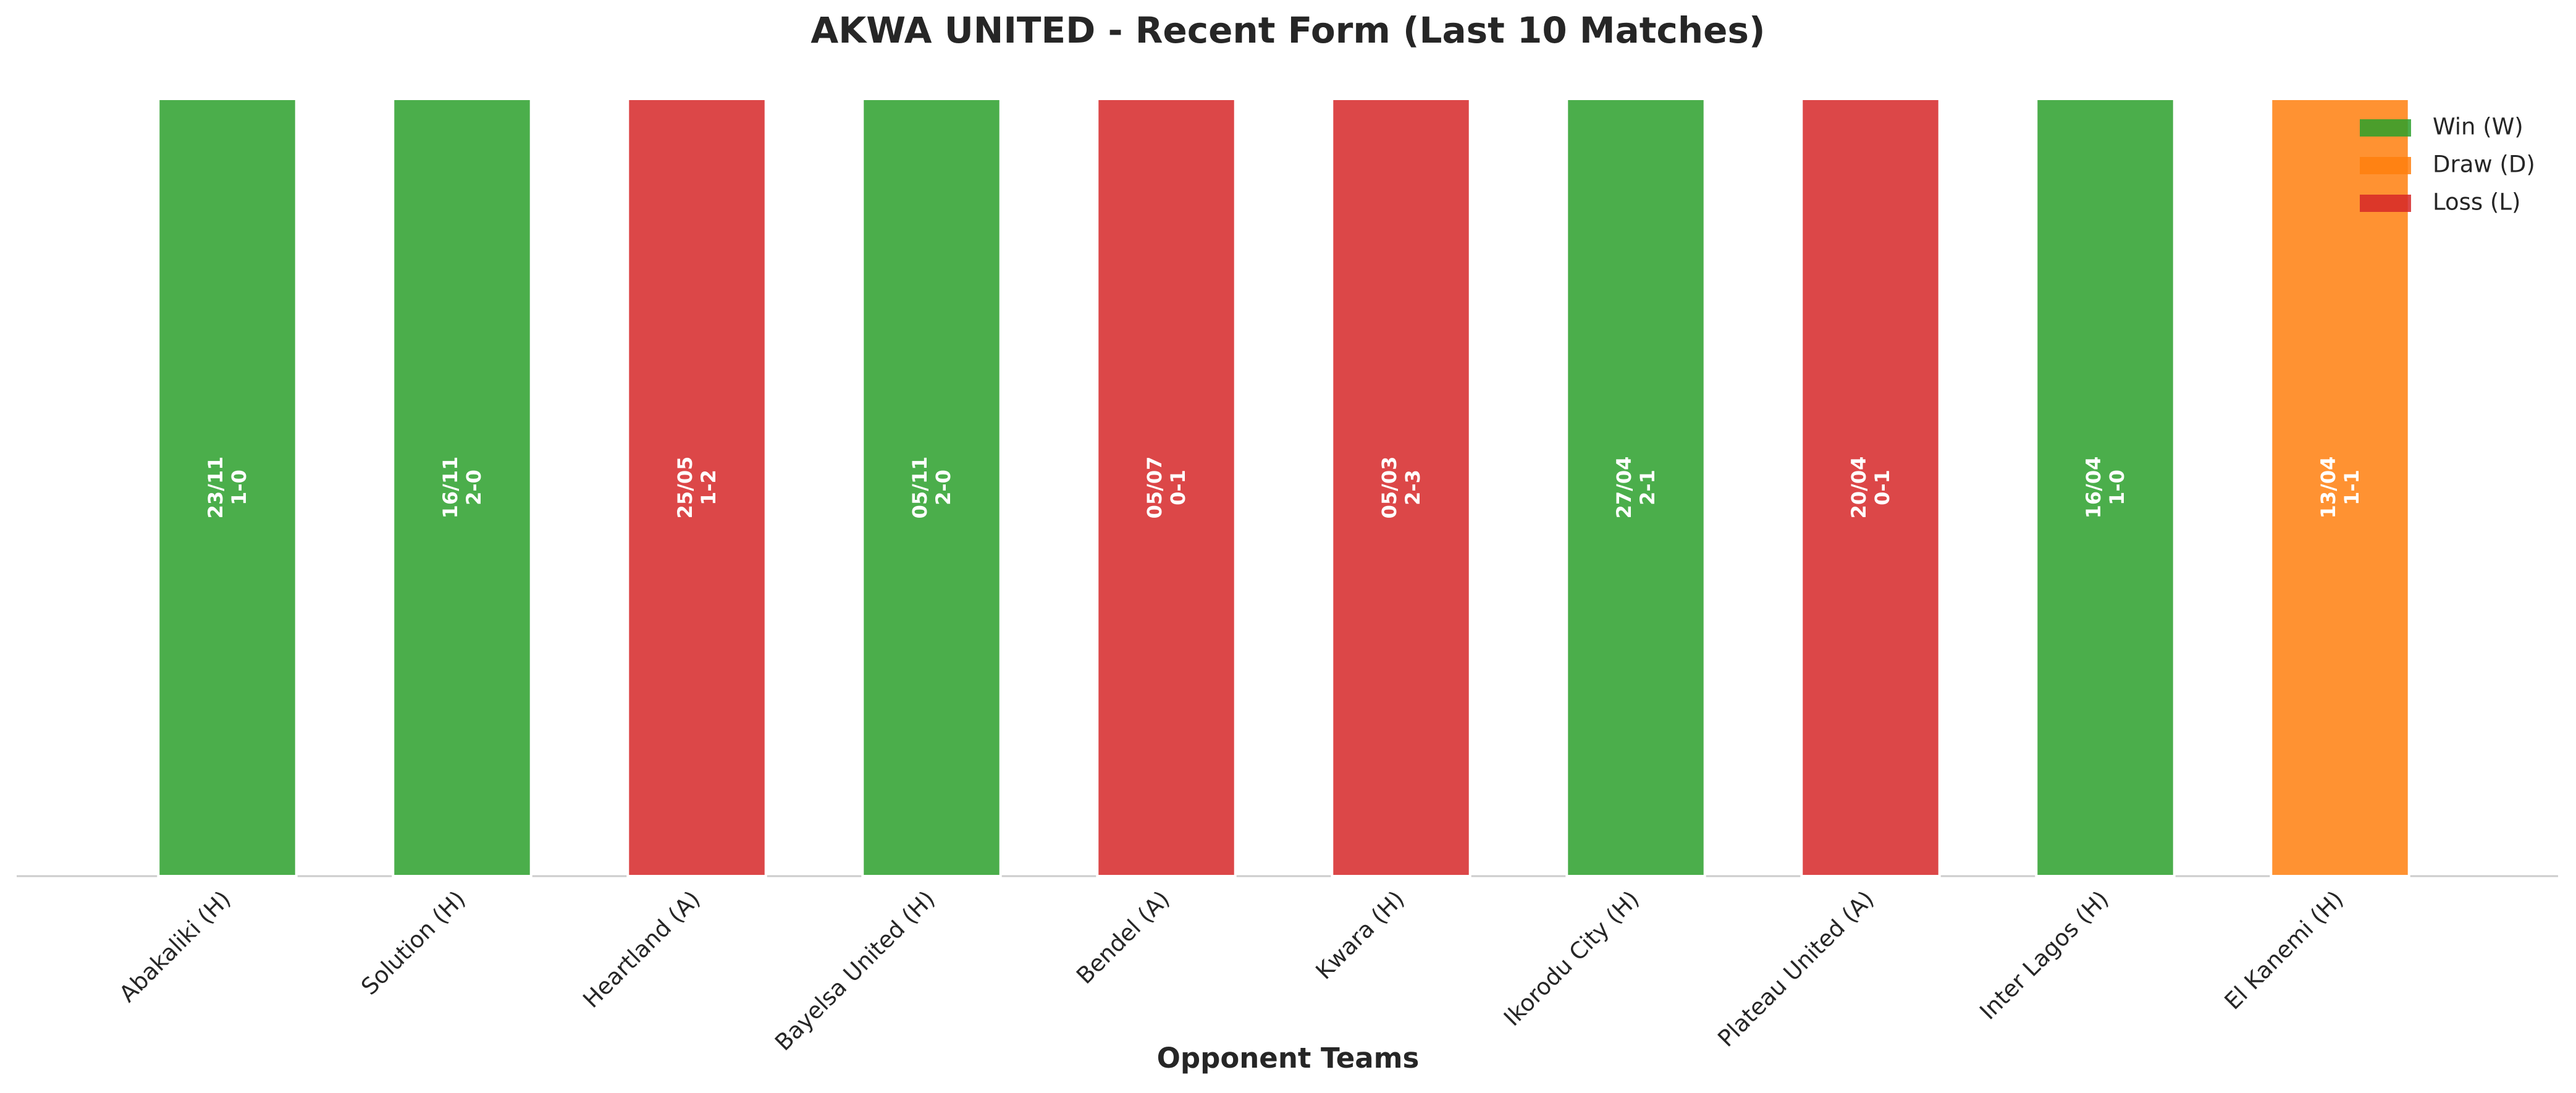 Image resolution: width=2576 pixels, height=1093 pixels. Describe the element at coordinates (708, 488) in the screenshot. I see `match-score: 1-2` at that location.